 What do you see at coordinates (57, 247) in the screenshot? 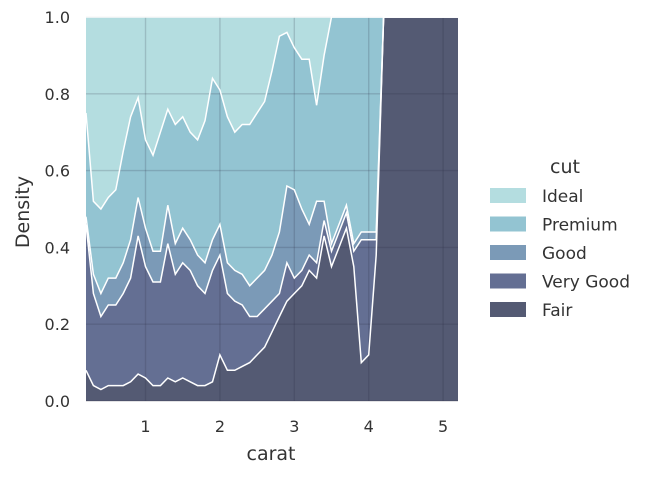
I see `y-tick-label: 0.4` at bounding box center [57, 247].